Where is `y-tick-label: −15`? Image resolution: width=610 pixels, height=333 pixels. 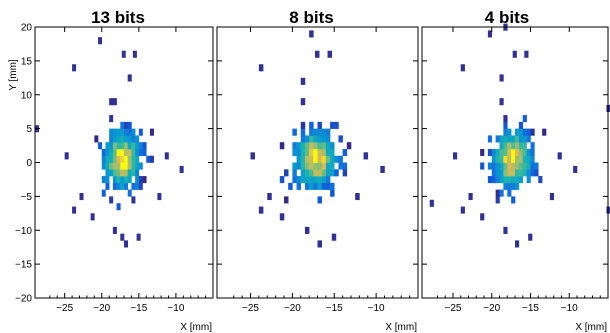
y-tick-label: −15 is located at coordinates (23, 265).